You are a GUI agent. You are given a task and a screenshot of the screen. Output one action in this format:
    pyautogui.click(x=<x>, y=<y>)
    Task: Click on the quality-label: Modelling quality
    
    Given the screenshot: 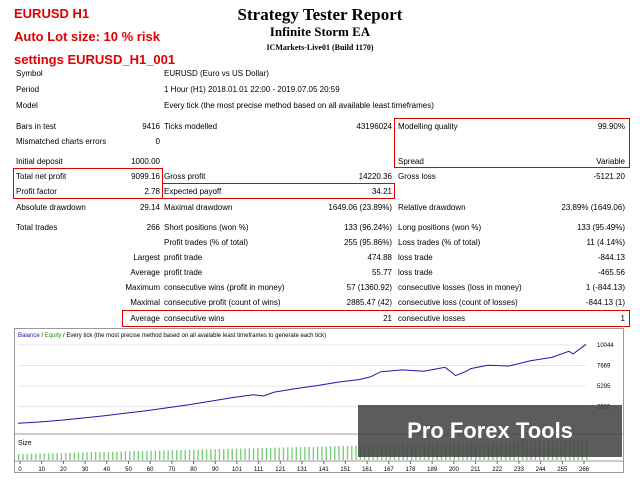 What is the action you would take?
    pyautogui.click(x=428, y=126)
    